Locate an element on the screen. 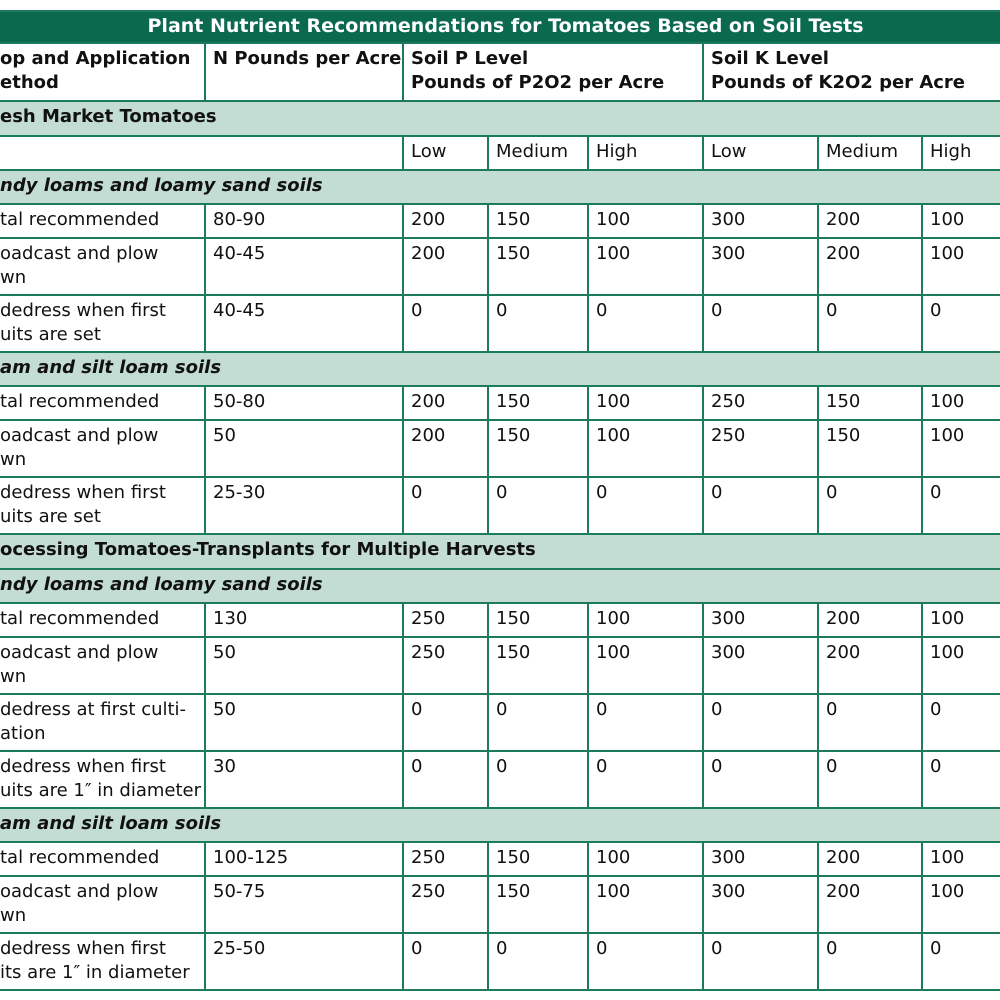 The image size is (1000, 1000). data-row: tal recommended 130 250 150 100 300 200 100 is located at coordinates (500, 620).